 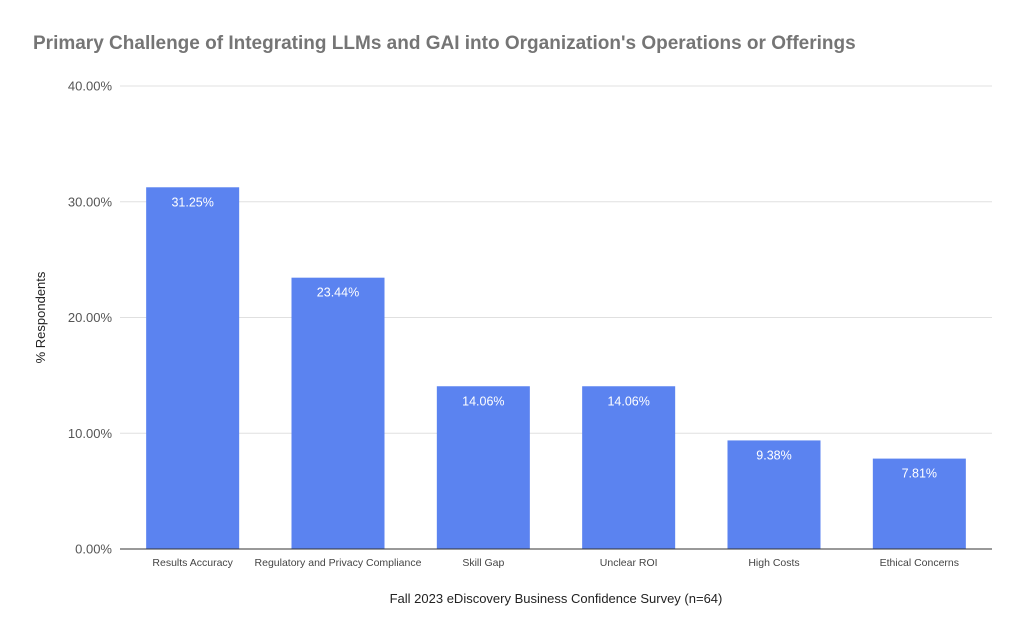 I want to click on x-tick-label: Skill Gap, so click(x=483, y=563).